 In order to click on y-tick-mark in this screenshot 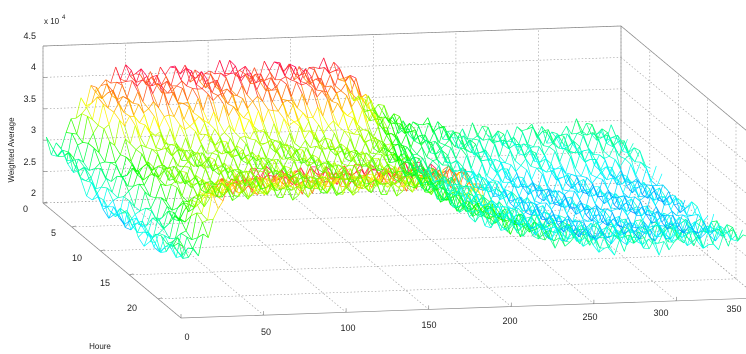, I will do `click(131, 274)`.